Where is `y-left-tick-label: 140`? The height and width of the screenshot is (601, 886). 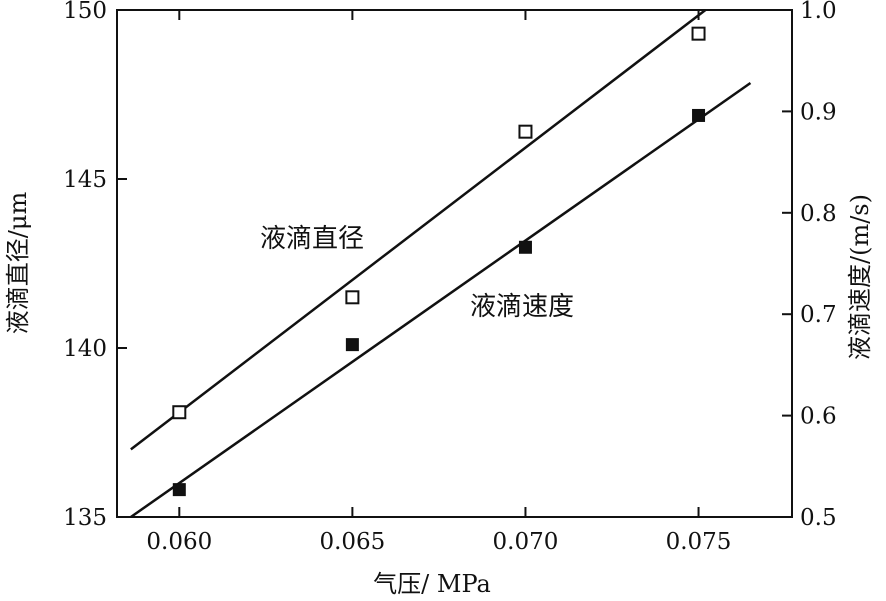
y-left-tick-label: 140 is located at coordinates (85, 349).